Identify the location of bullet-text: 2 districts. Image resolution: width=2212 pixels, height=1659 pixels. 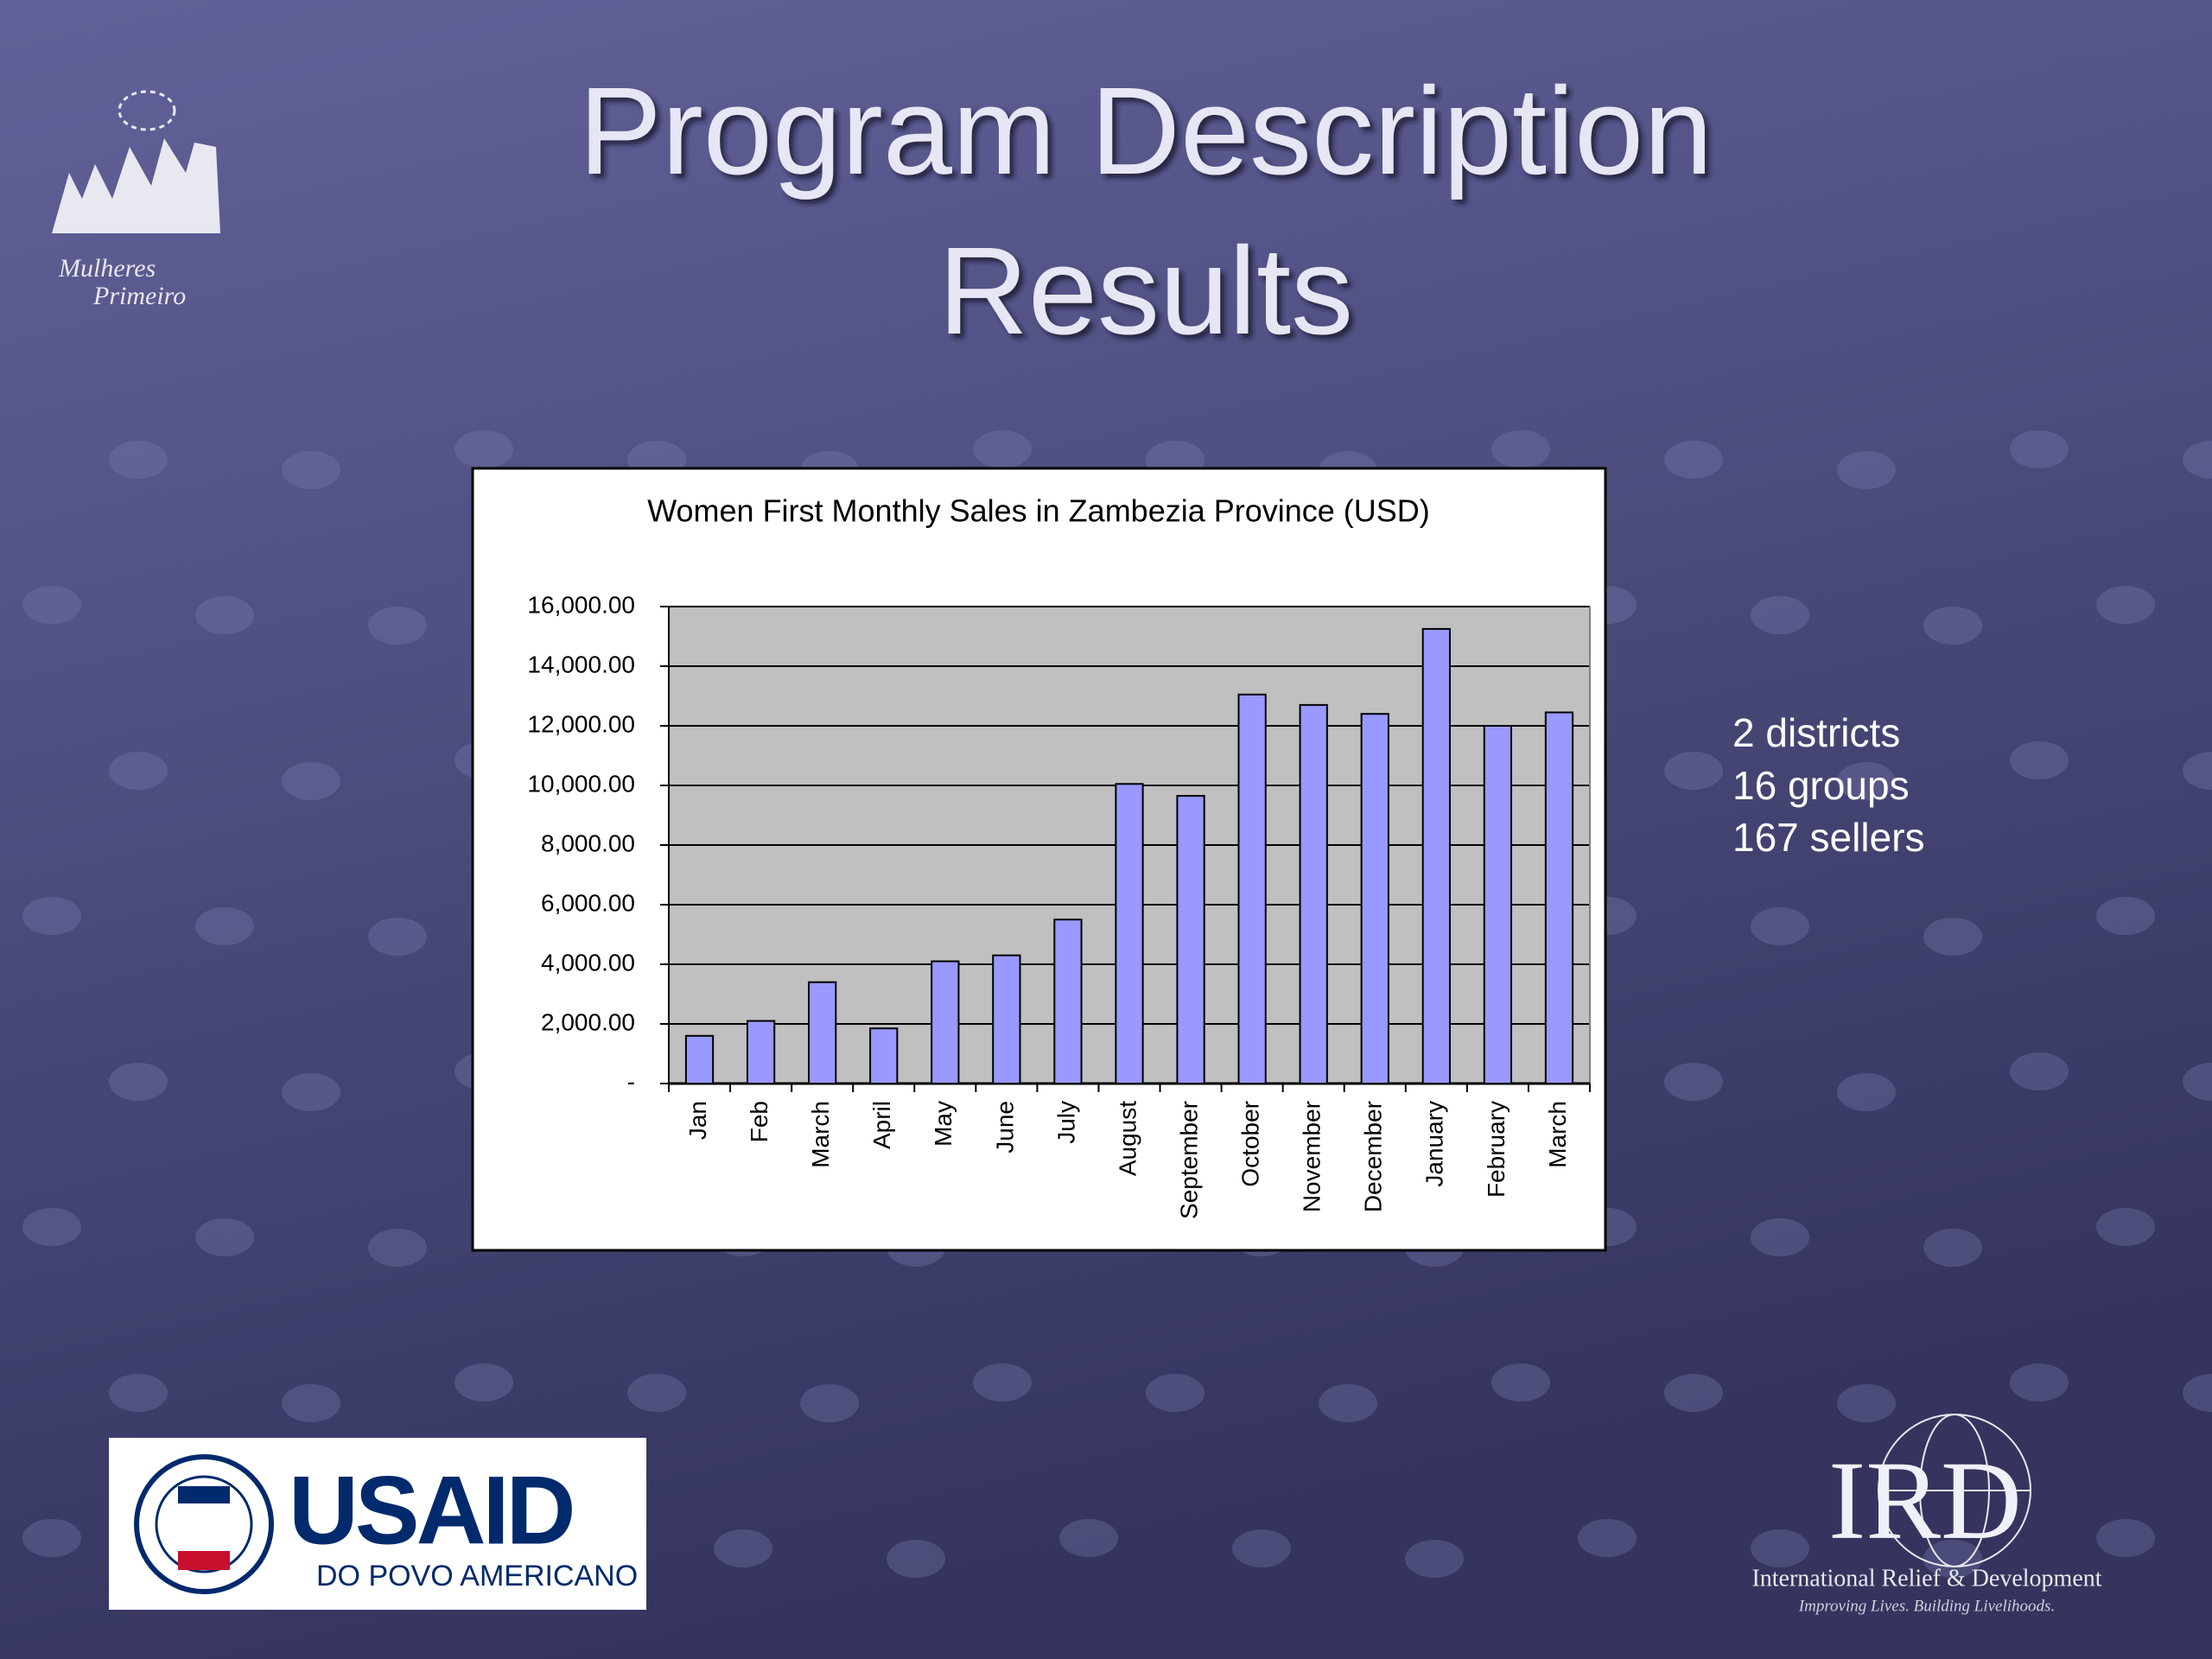
(1816, 732).